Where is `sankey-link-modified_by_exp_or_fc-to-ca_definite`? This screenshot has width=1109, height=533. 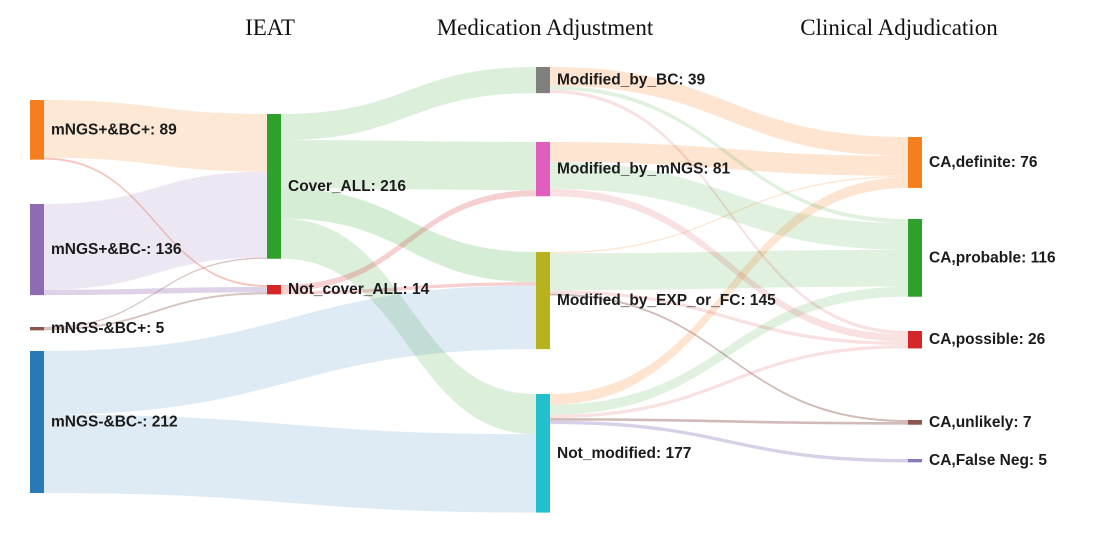 sankey-link-modified_by_exp_or_fc-to-ca_definite is located at coordinates (729, 214).